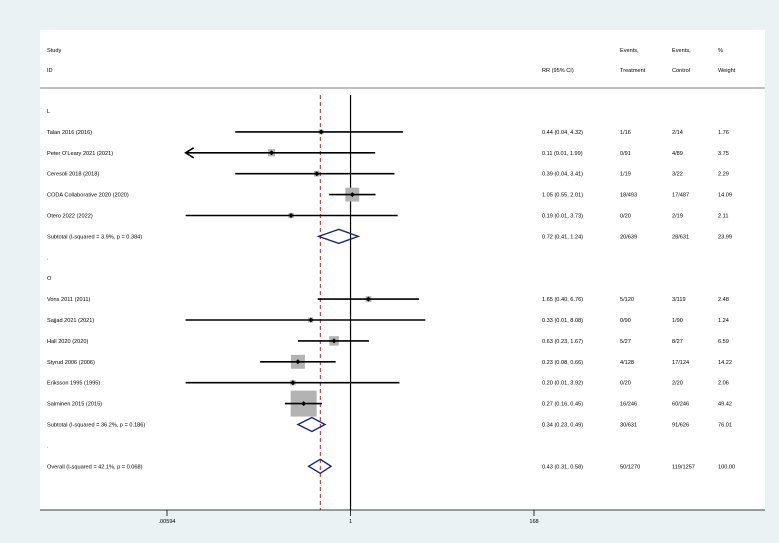 This screenshot has height=543, width=779. Describe the element at coordinates (625, 217) in the screenshot. I see `events-treatment-otero-2022-2022: 0/20` at that location.